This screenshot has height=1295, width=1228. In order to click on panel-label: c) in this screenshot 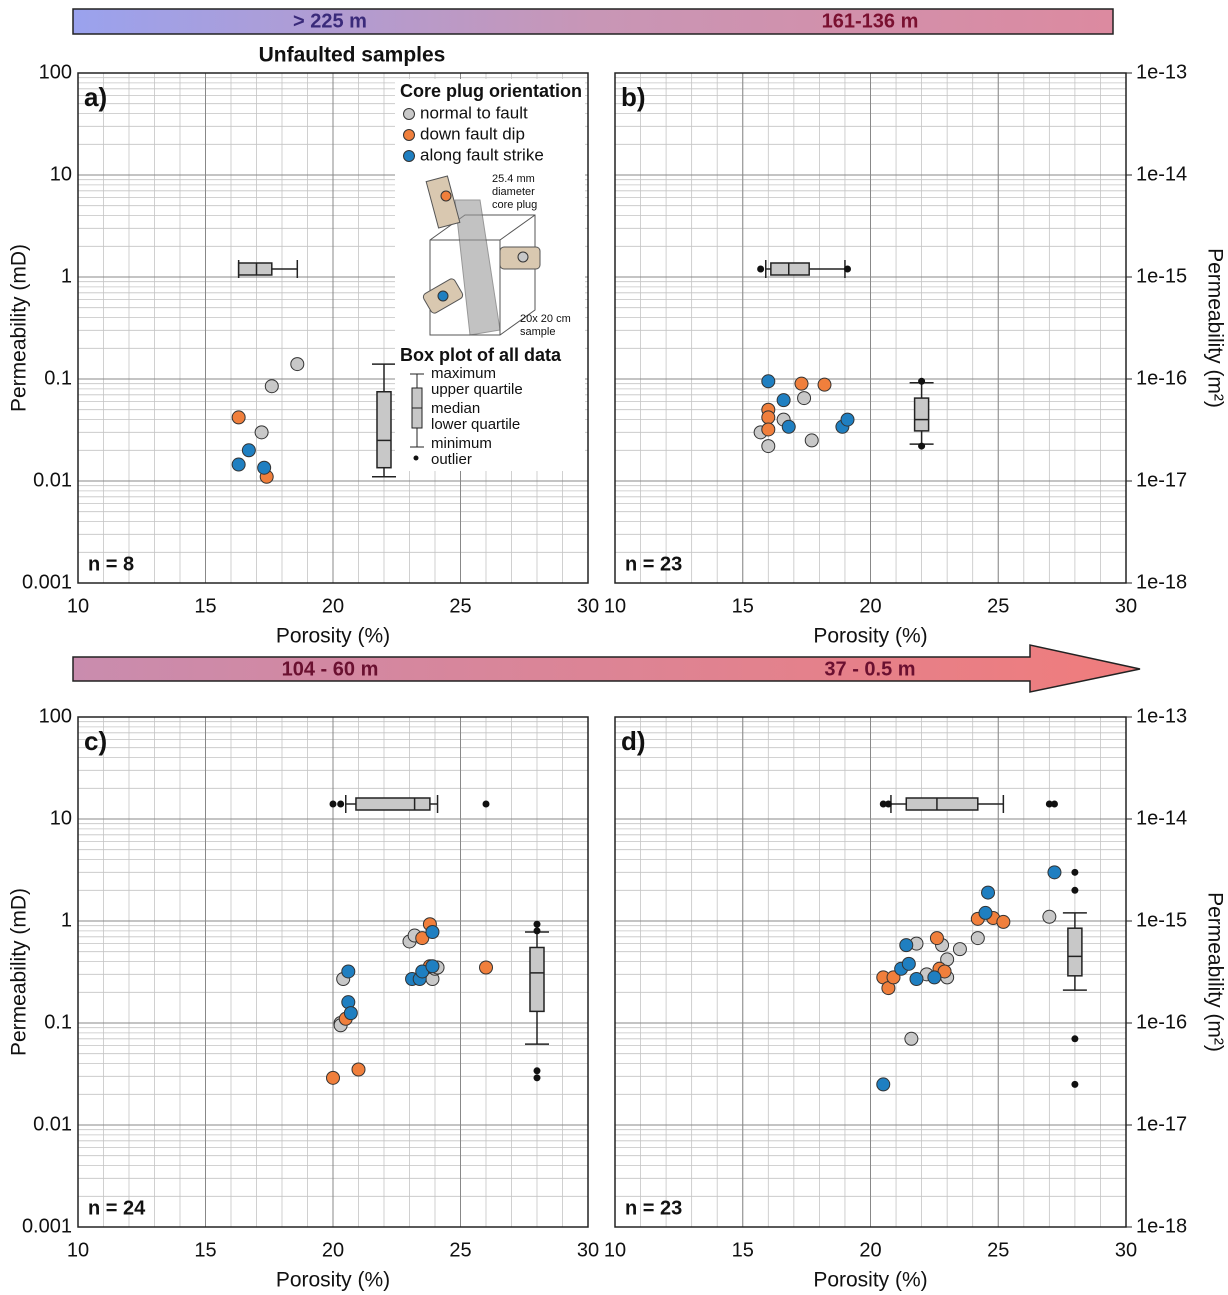, I will do `click(95, 741)`.